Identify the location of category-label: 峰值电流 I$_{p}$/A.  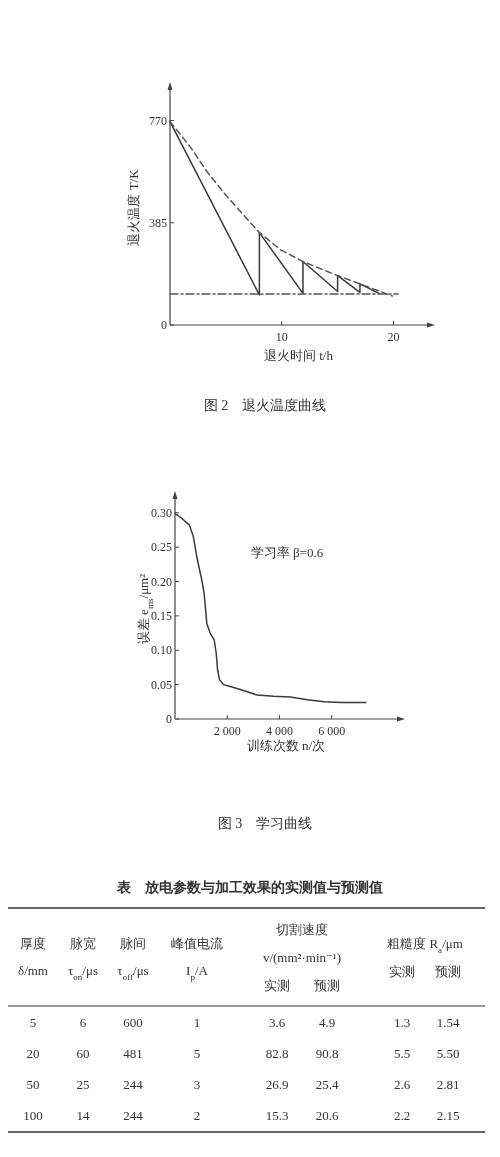
(197, 959).